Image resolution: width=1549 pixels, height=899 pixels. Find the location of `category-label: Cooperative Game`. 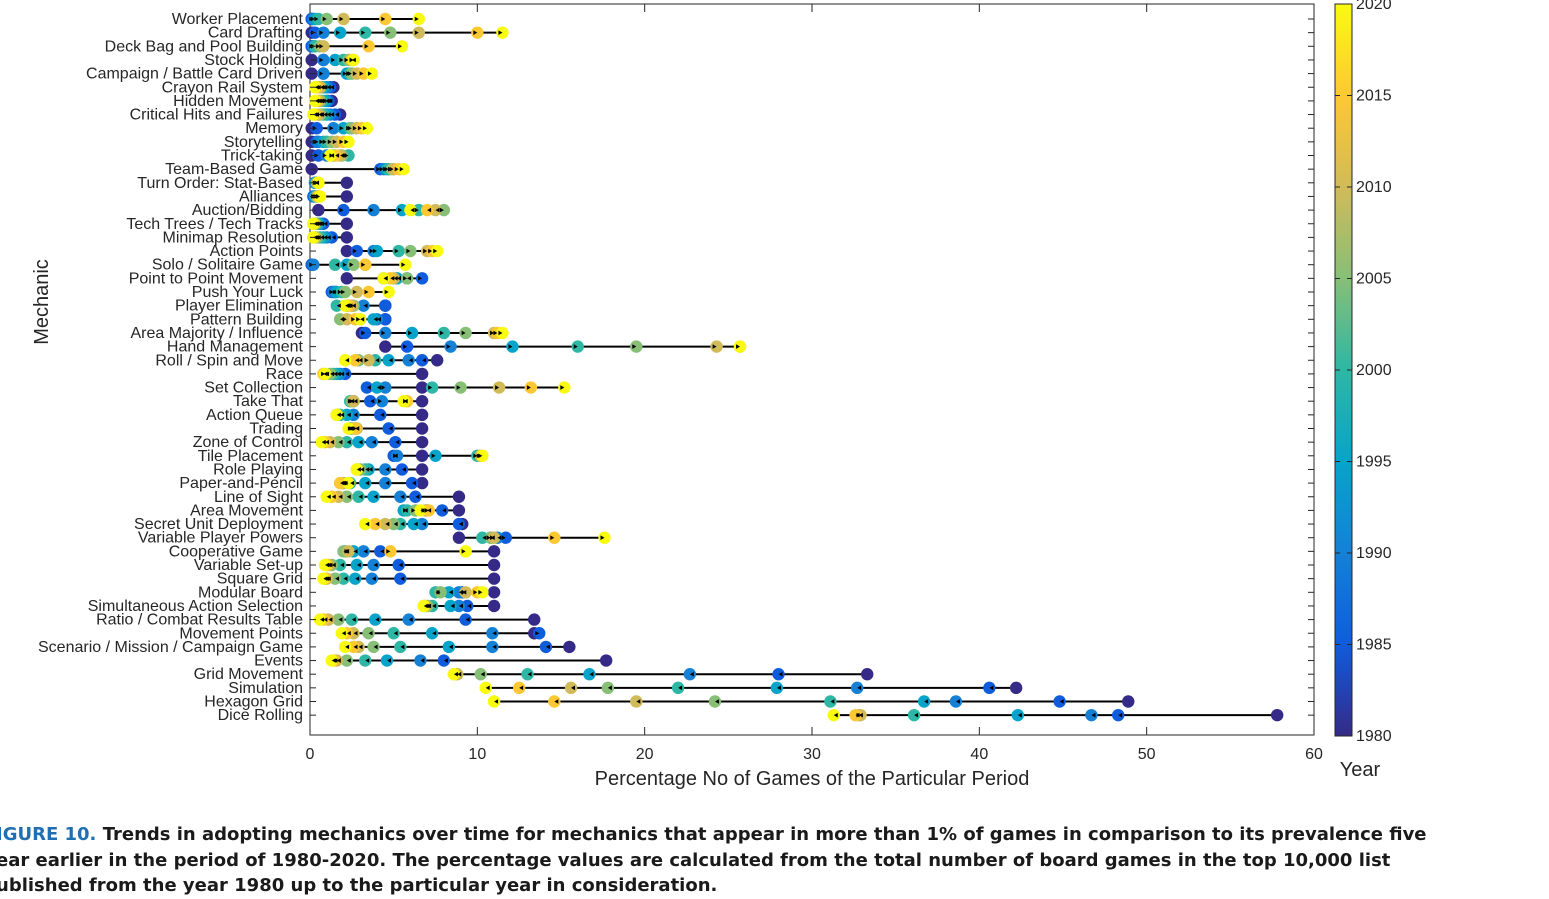

category-label: Cooperative Game is located at coordinates (236, 551).